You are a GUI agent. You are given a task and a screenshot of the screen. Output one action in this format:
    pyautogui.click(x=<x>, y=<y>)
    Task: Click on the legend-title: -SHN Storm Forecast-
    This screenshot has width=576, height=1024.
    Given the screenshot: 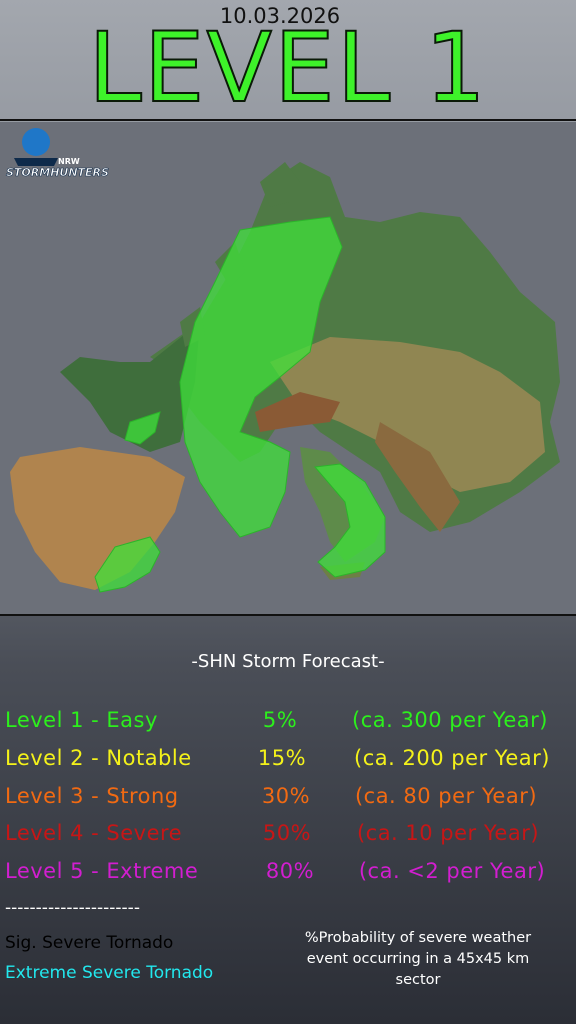 What is the action you would take?
    pyautogui.click(x=288, y=661)
    